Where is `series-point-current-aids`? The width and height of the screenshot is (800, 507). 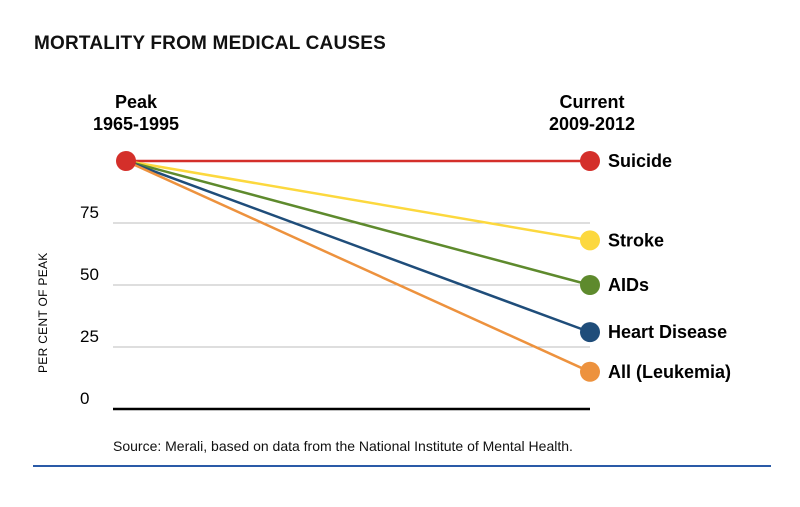
series-point-current-aids is located at coordinates (590, 285).